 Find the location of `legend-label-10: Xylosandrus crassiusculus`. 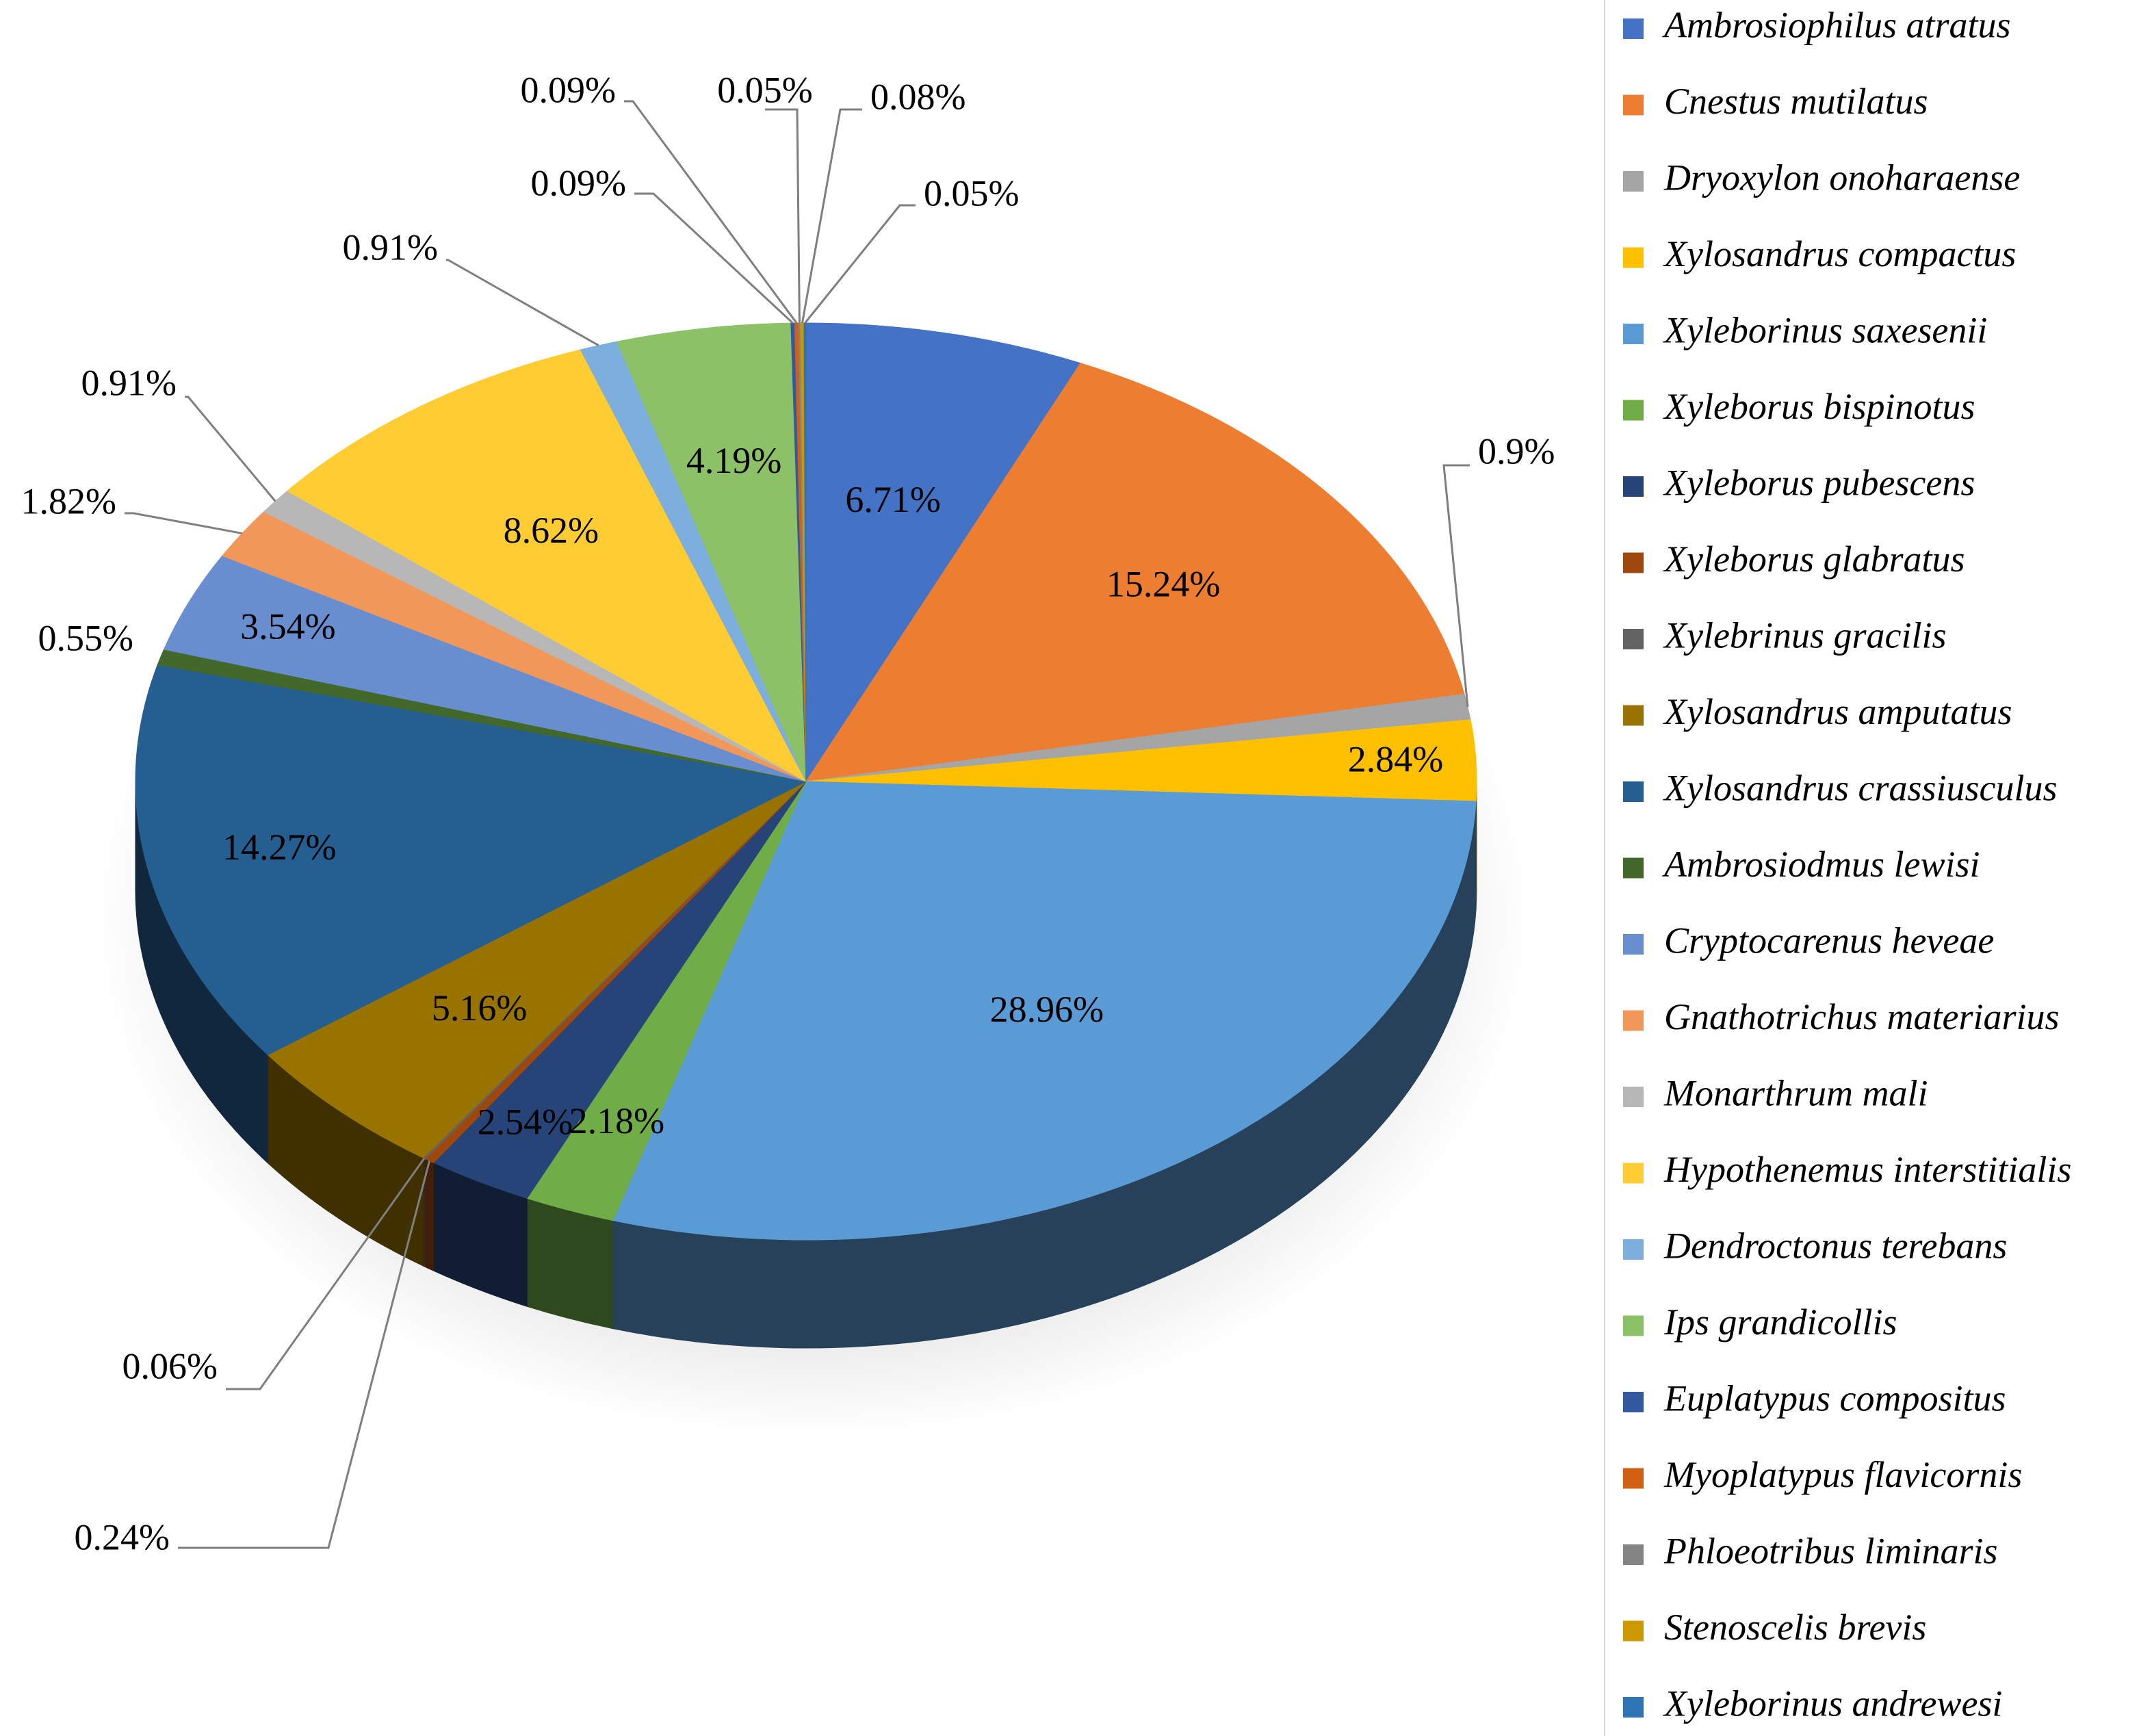

legend-label-10: Xylosandrus crassiusculus is located at coordinates (1860, 787).